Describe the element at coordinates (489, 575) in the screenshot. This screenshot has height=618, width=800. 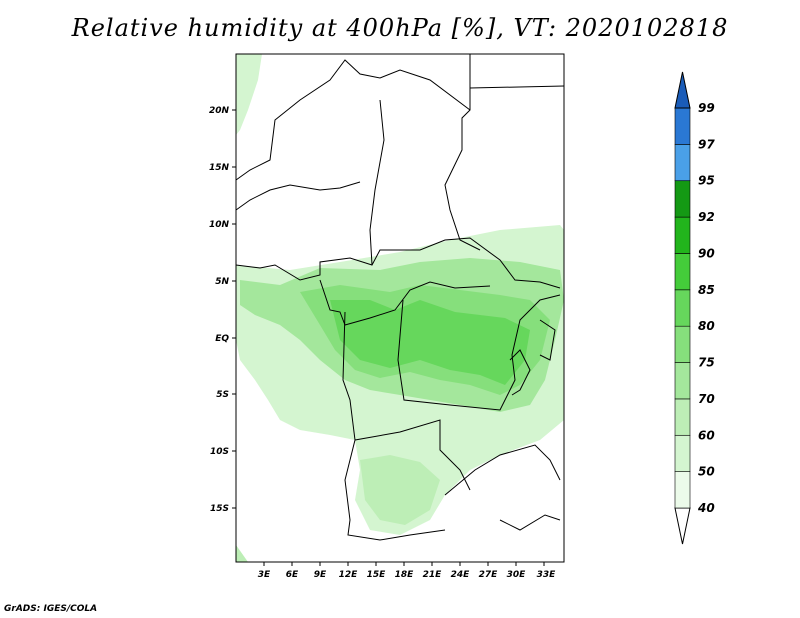
I see `lon-label: 27E` at that location.